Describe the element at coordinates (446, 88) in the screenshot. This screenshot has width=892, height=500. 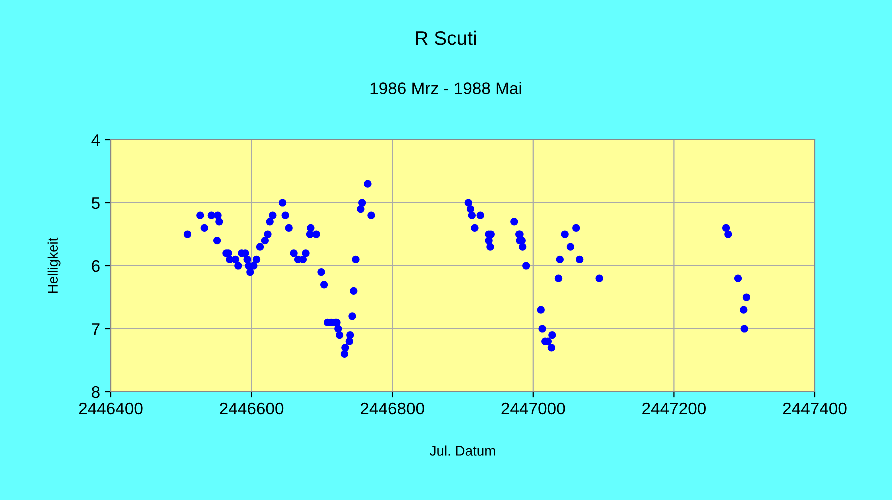
I see `chart-subtitle: 1986 Mrz - 1988 Mai` at that location.